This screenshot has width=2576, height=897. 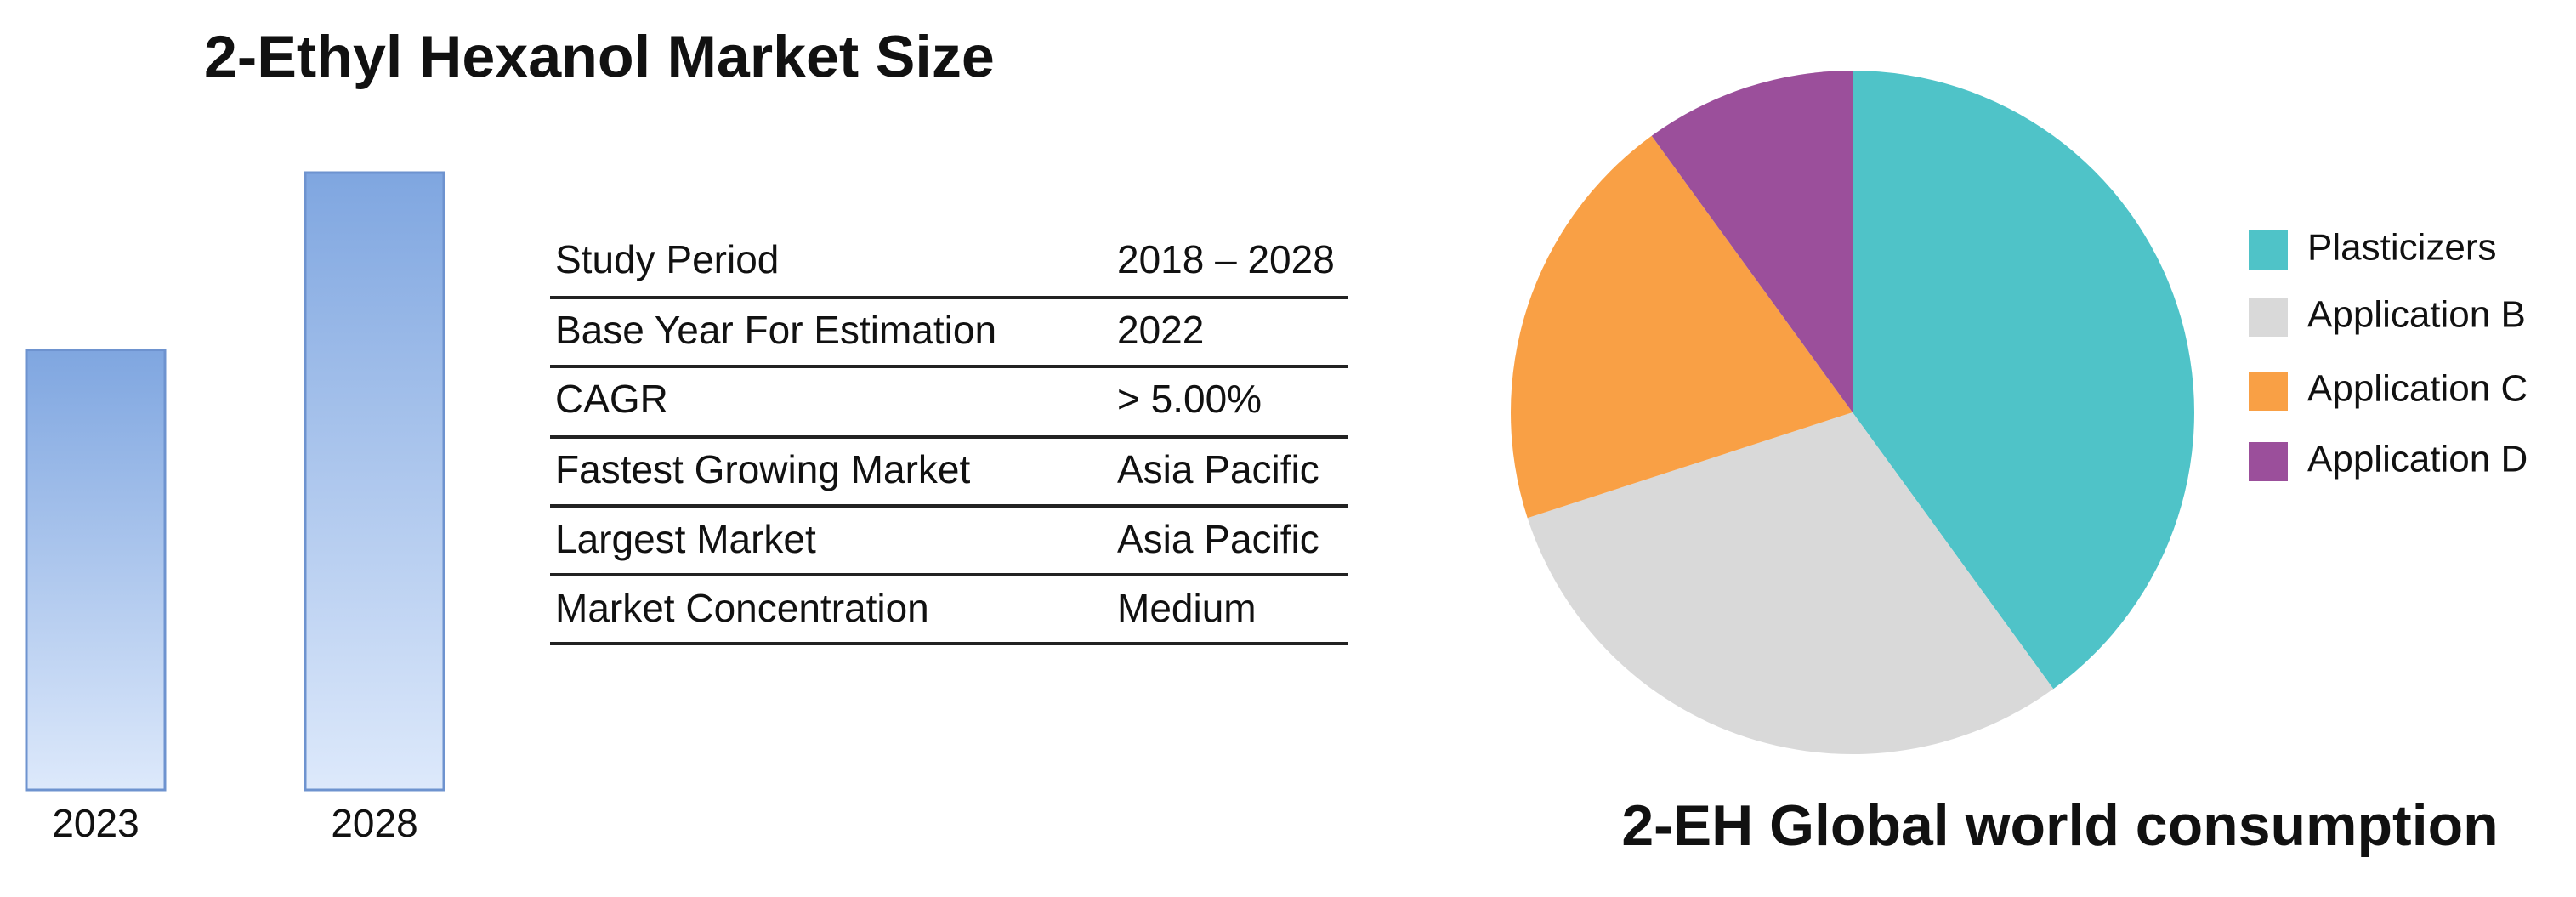 I want to click on table-value: > 5.00%, so click(x=1190, y=399).